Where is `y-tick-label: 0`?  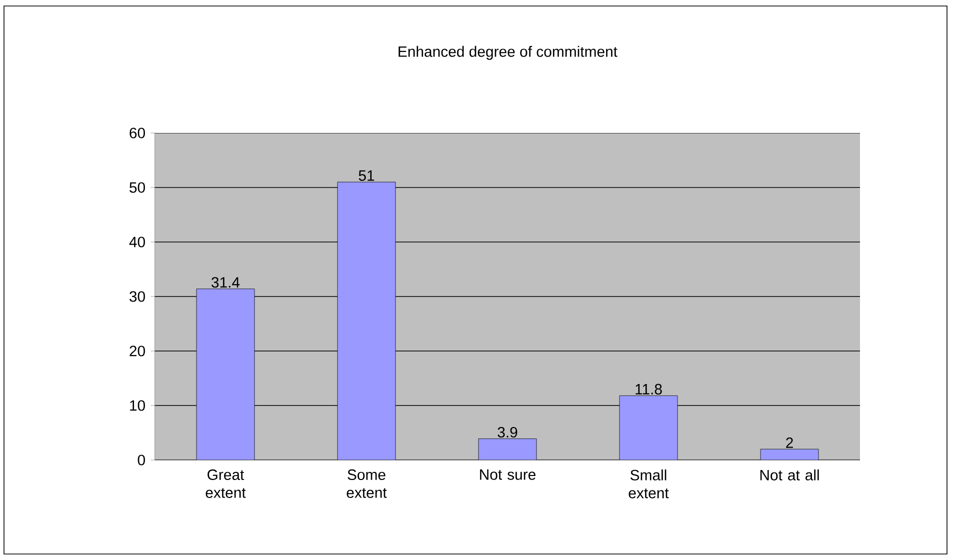 y-tick-label: 0 is located at coordinates (141, 460).